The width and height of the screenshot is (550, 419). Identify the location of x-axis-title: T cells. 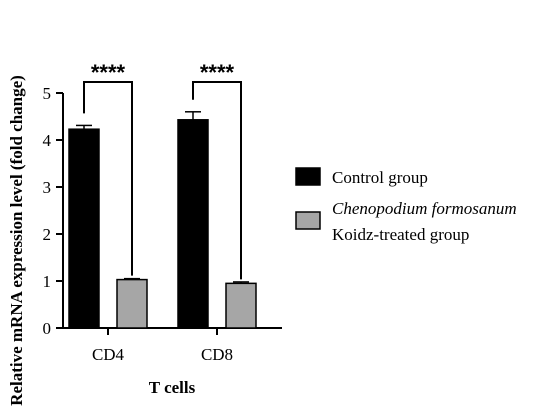
(172, 387).